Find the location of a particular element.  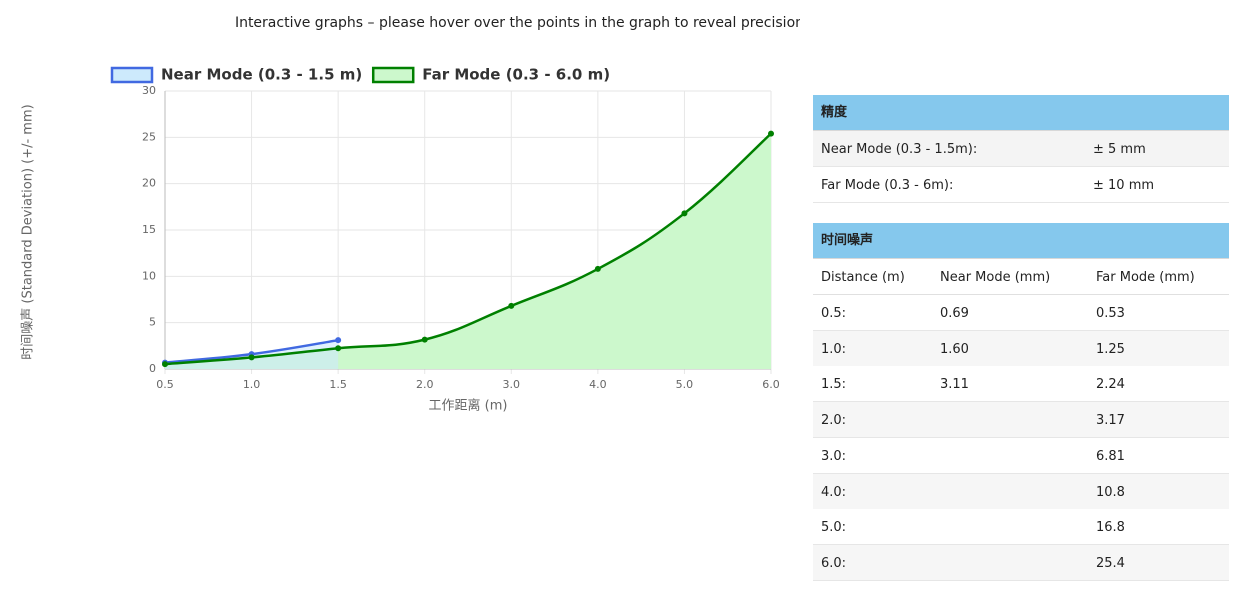

y-axis-label: 时间噪声 (Standard Deviation) (+/- mm) is located at coordinates (28, 231).